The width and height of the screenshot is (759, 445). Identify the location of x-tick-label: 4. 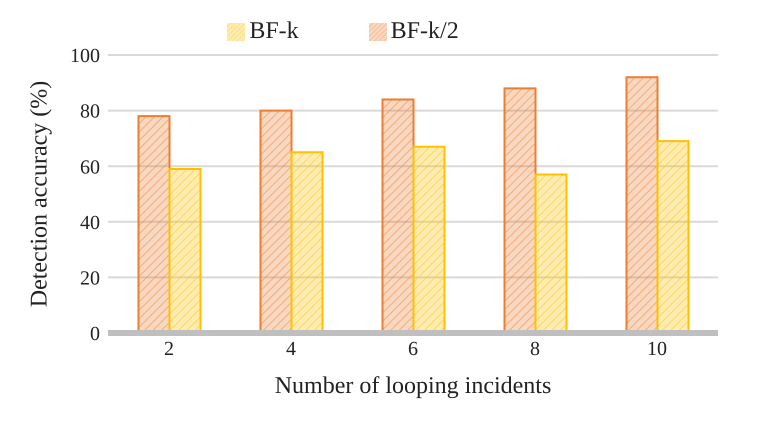
(291, 349).